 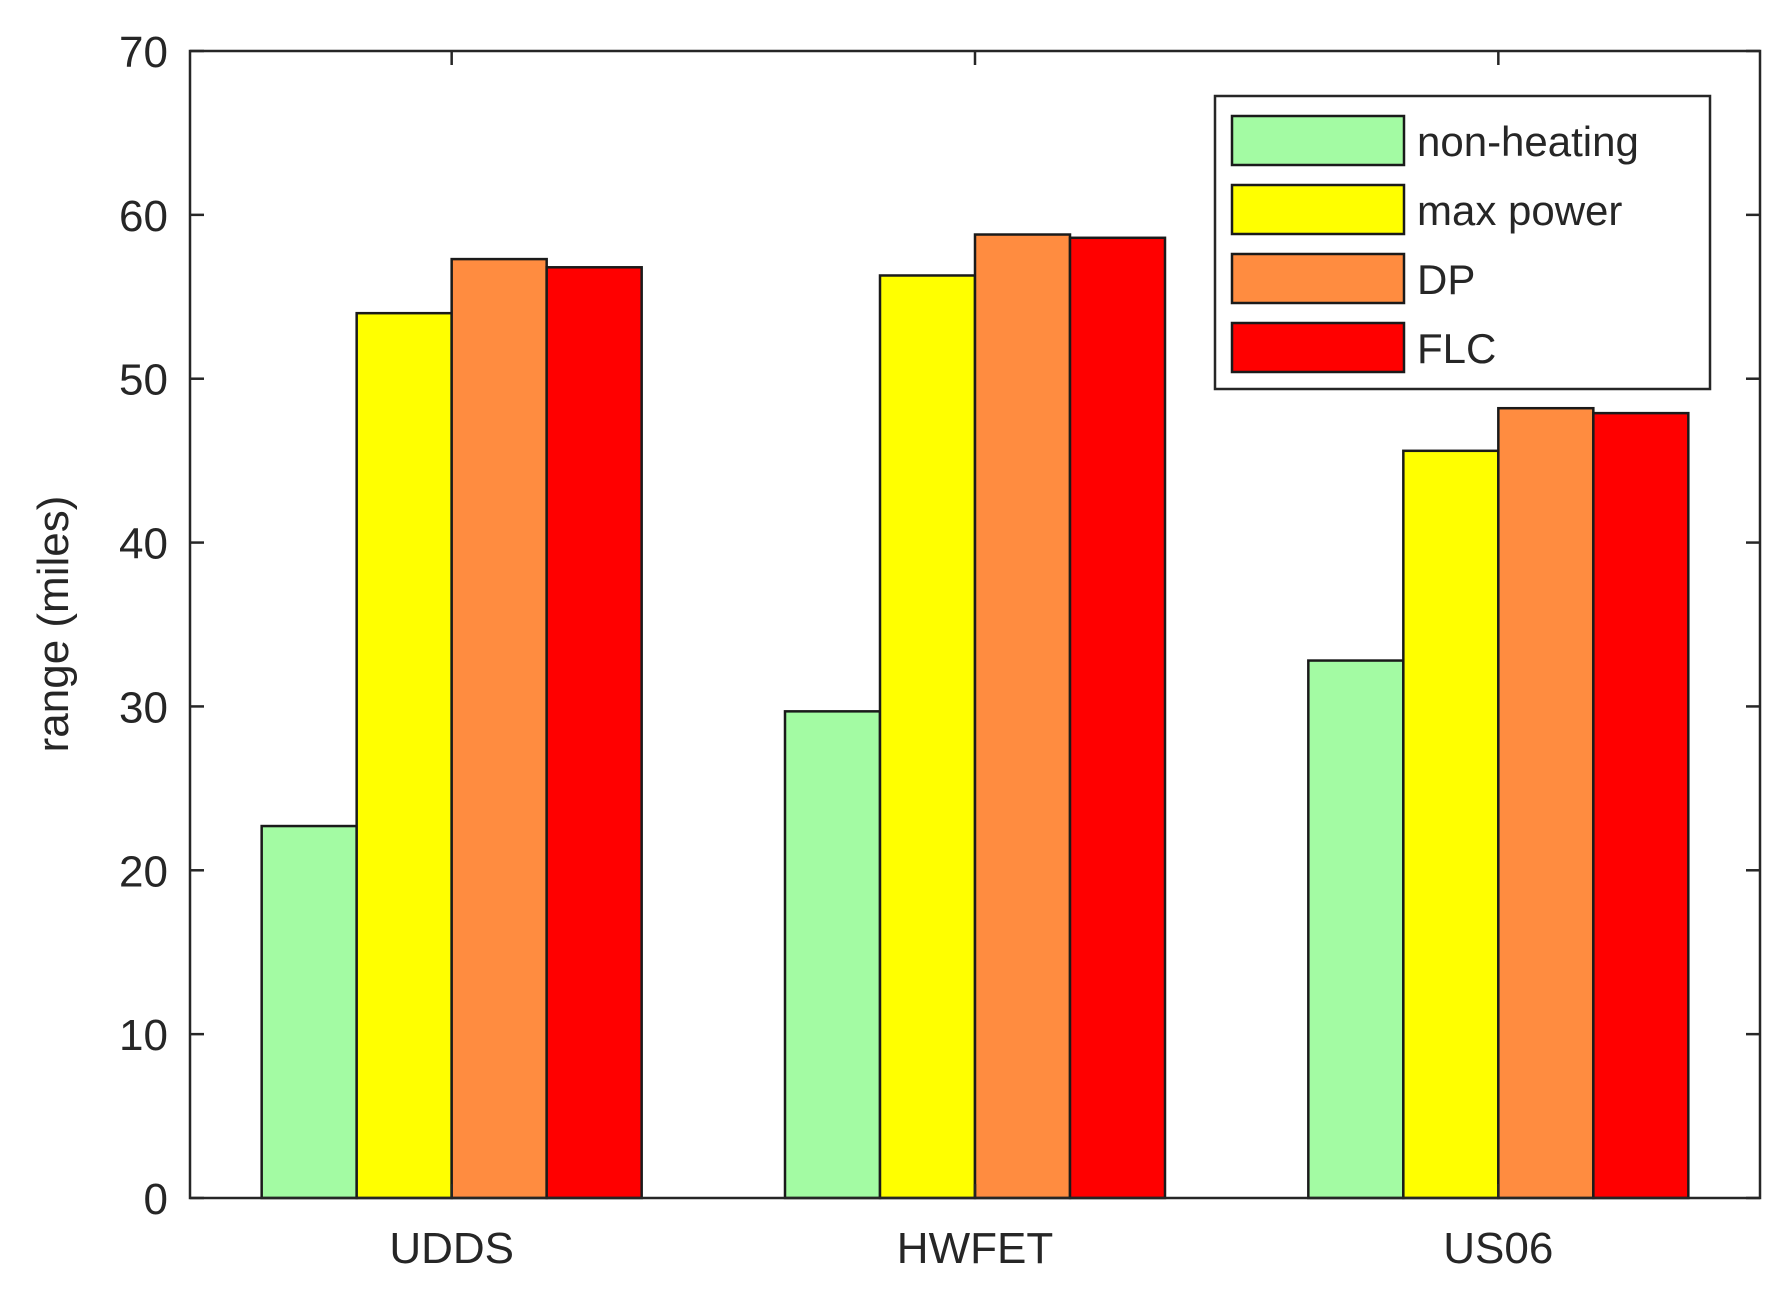 What do you see at coordinates (143, 52) in the screenshot?
I see `y-tick-label: 70` at bounding box center [143, 52].